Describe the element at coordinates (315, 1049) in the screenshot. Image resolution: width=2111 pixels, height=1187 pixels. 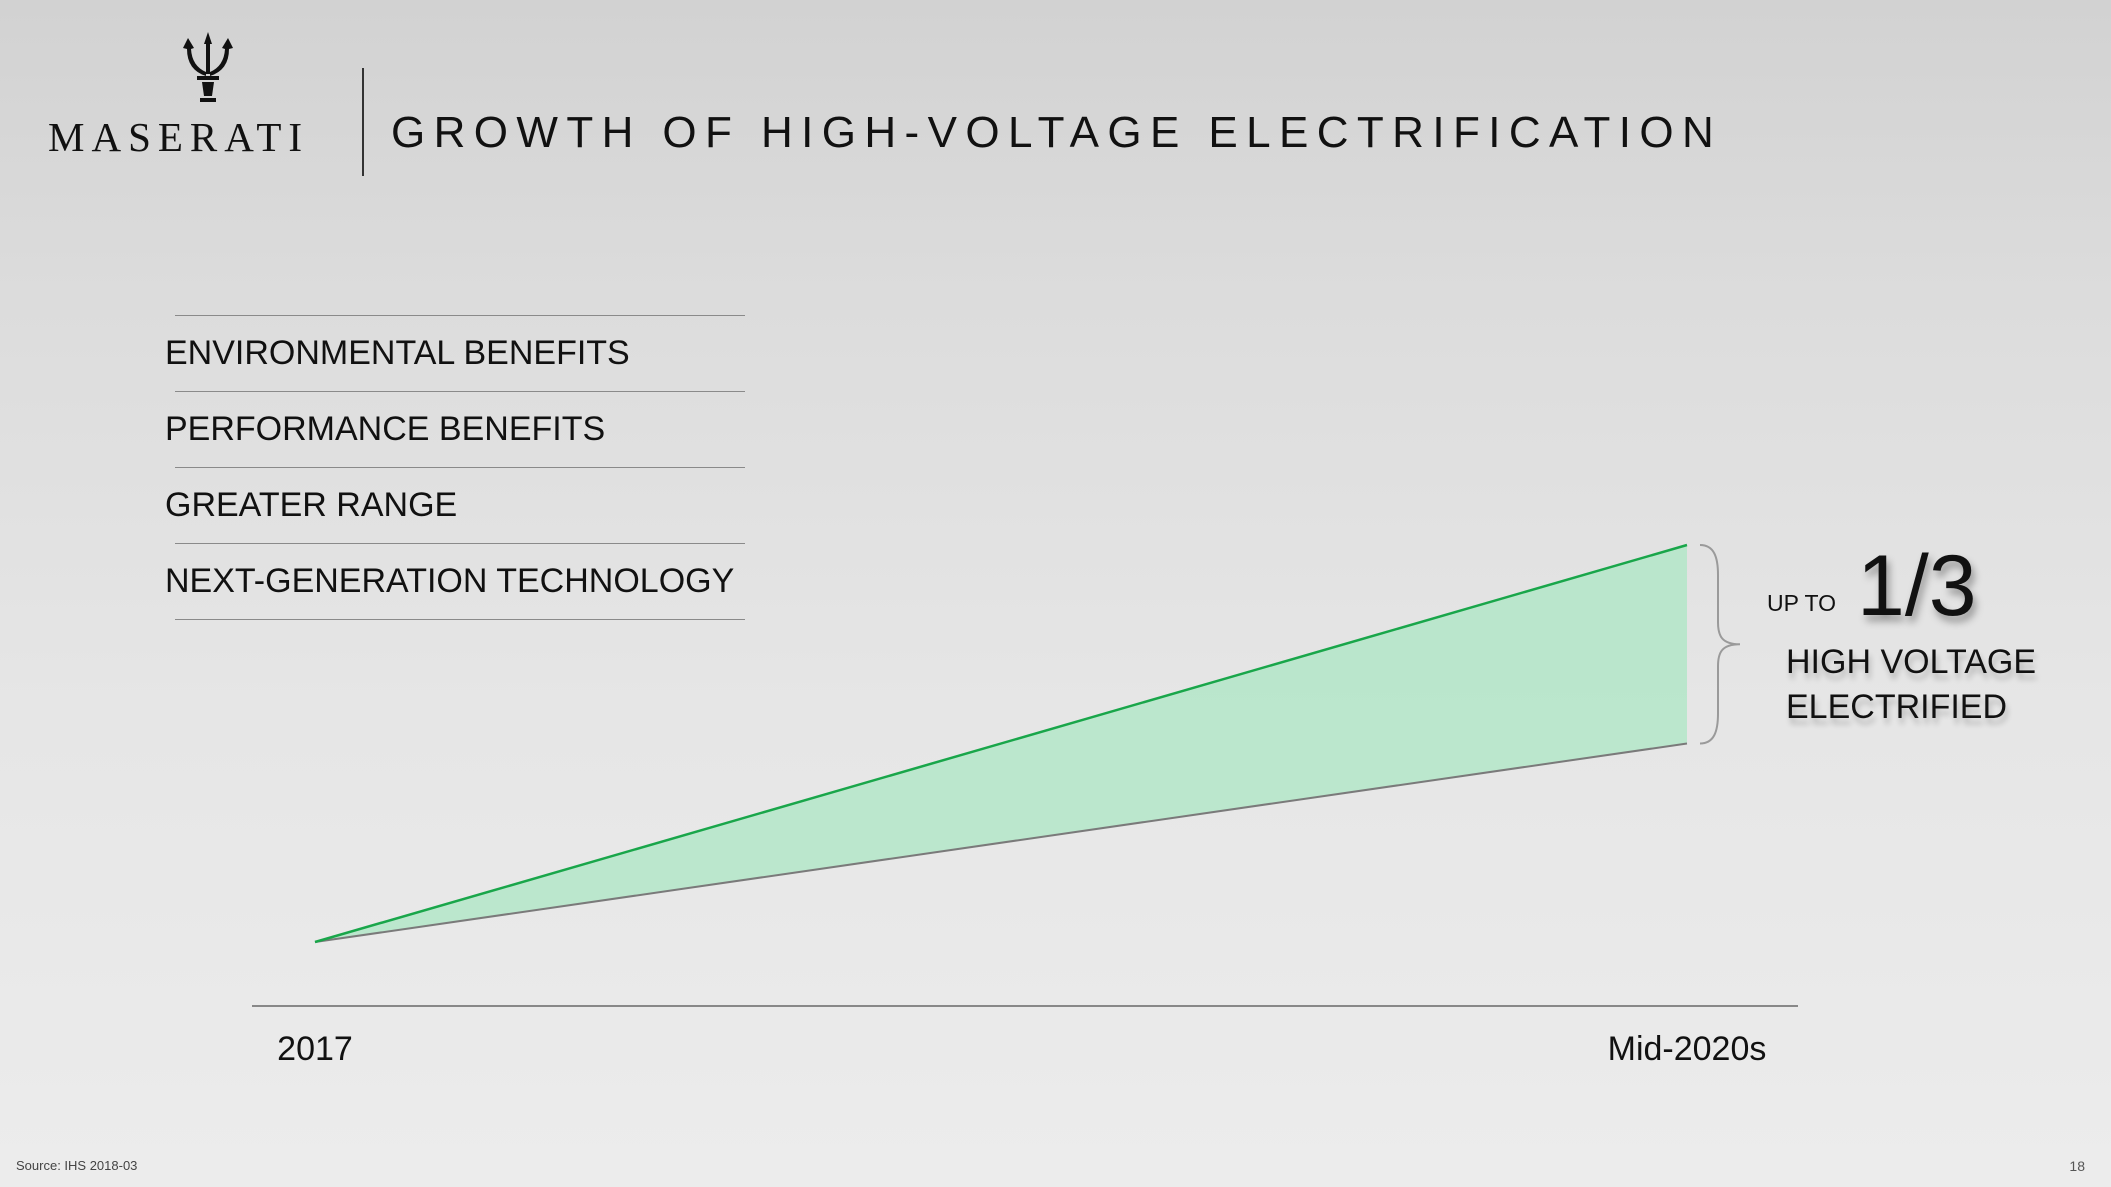
I see `x-tick-label-2017: 2017` at that location.